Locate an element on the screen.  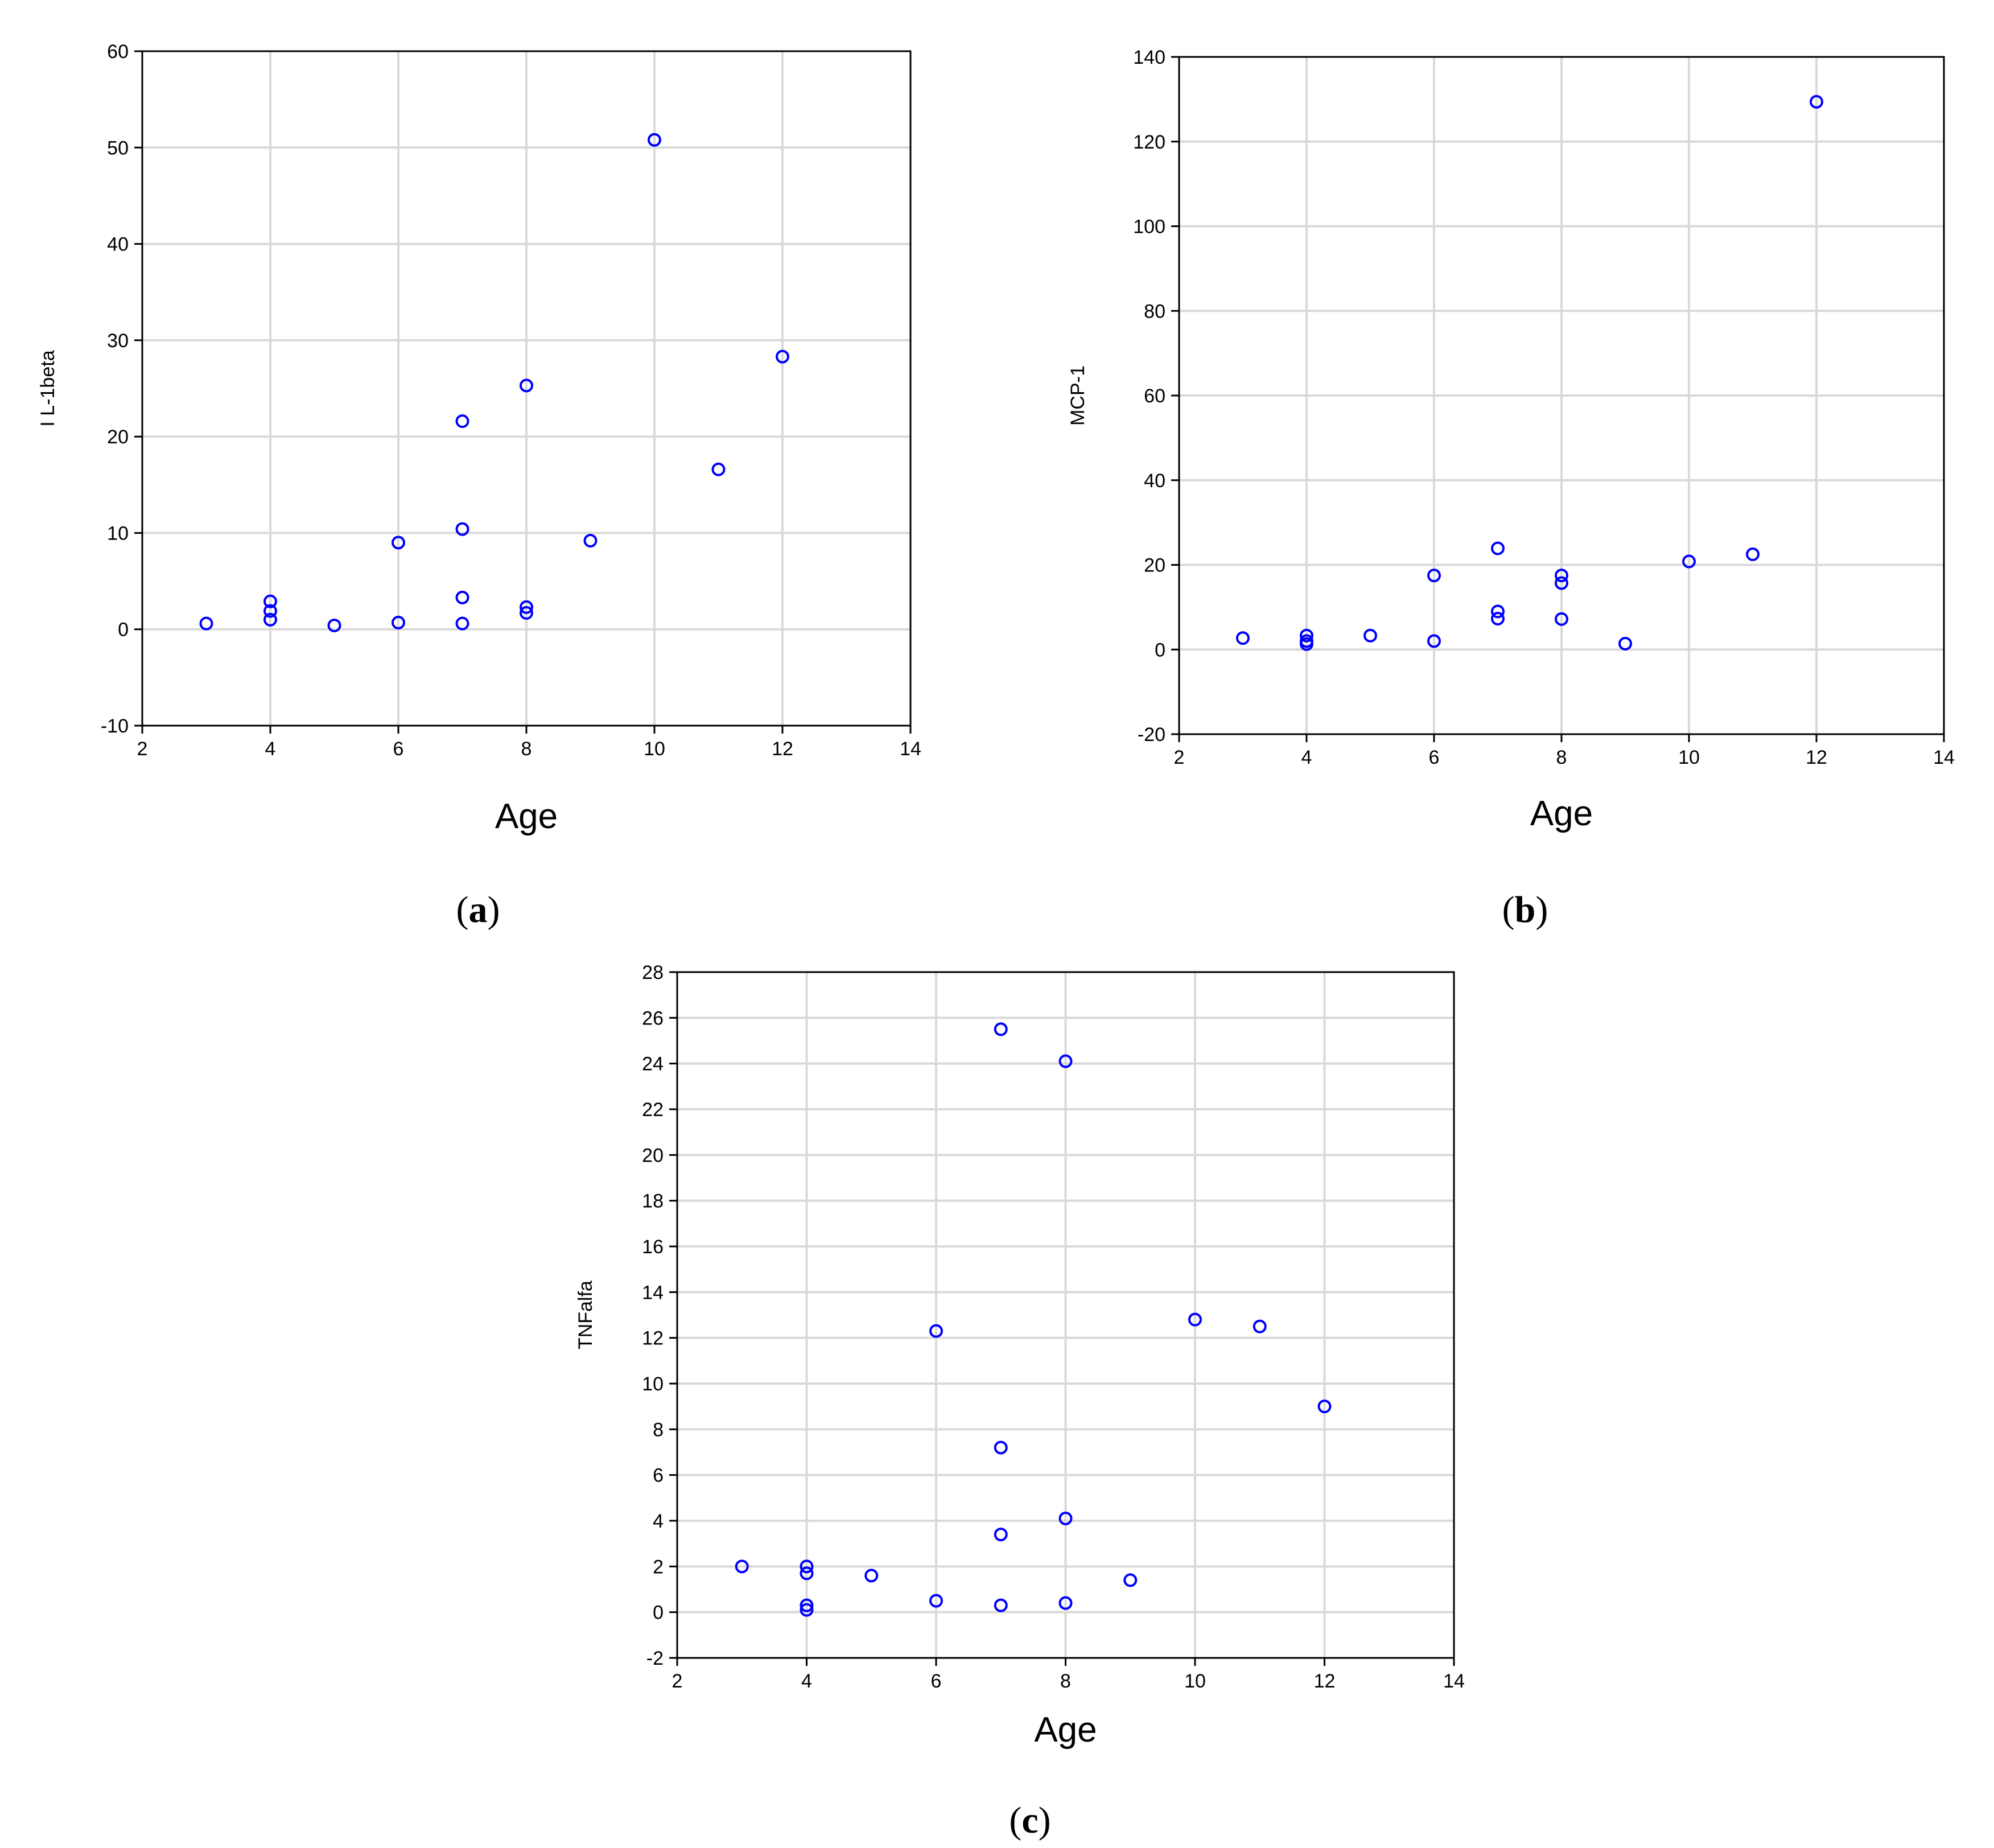
y-tick-label: 18 is located at coordinates (653, 1201).